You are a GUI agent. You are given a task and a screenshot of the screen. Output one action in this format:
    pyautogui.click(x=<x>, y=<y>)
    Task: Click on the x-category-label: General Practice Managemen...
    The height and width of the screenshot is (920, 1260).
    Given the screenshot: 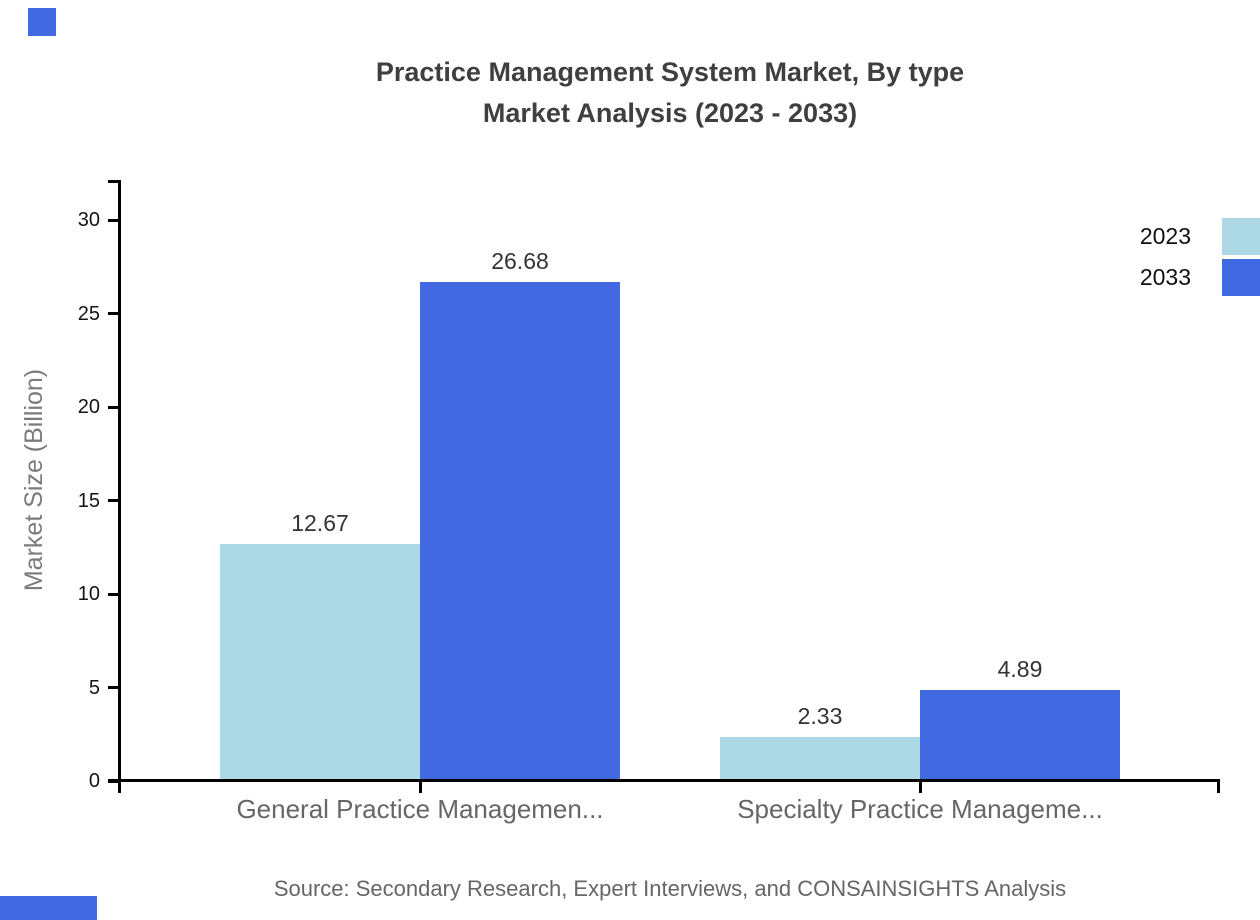 What is the action you would take?
    pyautogui.click(x=420, y=809)
    